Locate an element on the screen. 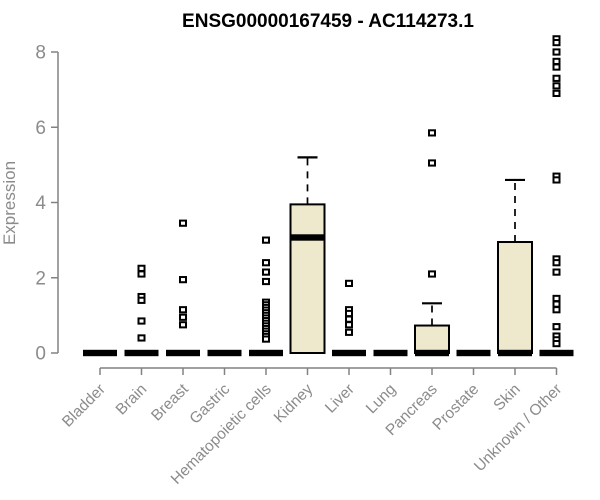 The width and height of the screenshot is (600, 500). median-unknown-other is located at coordinates (556, 353).